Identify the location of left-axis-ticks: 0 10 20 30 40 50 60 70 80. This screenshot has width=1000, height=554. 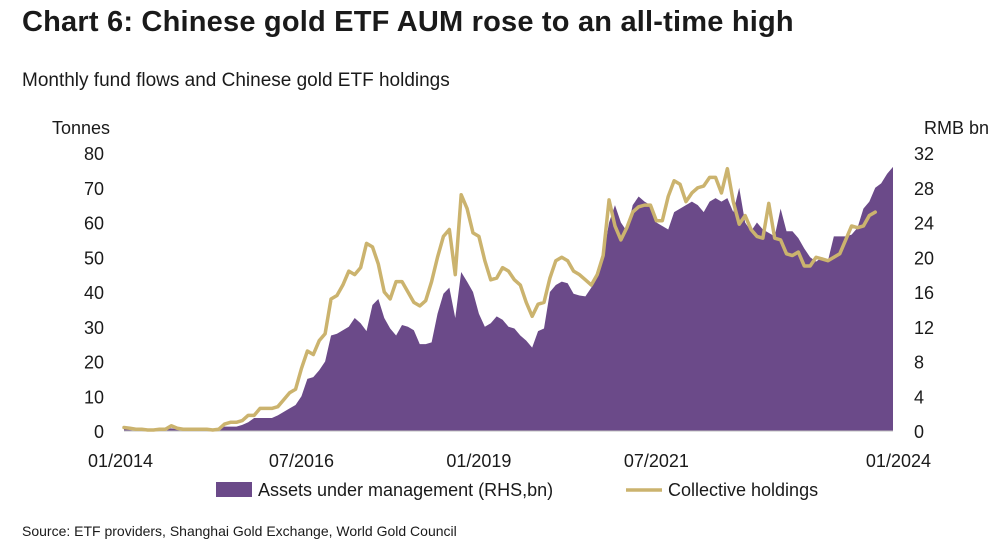
(94, 293).